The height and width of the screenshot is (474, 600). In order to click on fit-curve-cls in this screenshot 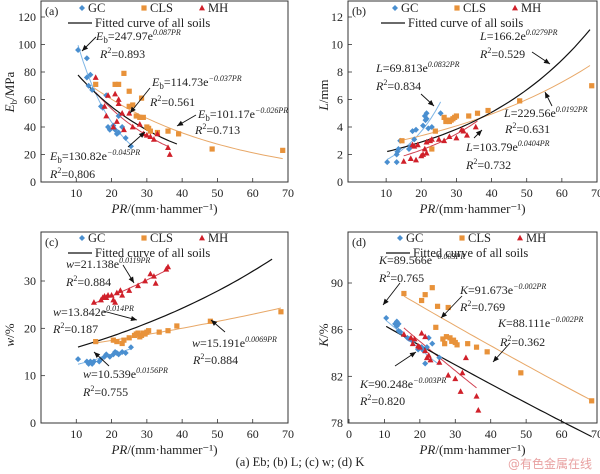, I will do `click(497, 348)`.